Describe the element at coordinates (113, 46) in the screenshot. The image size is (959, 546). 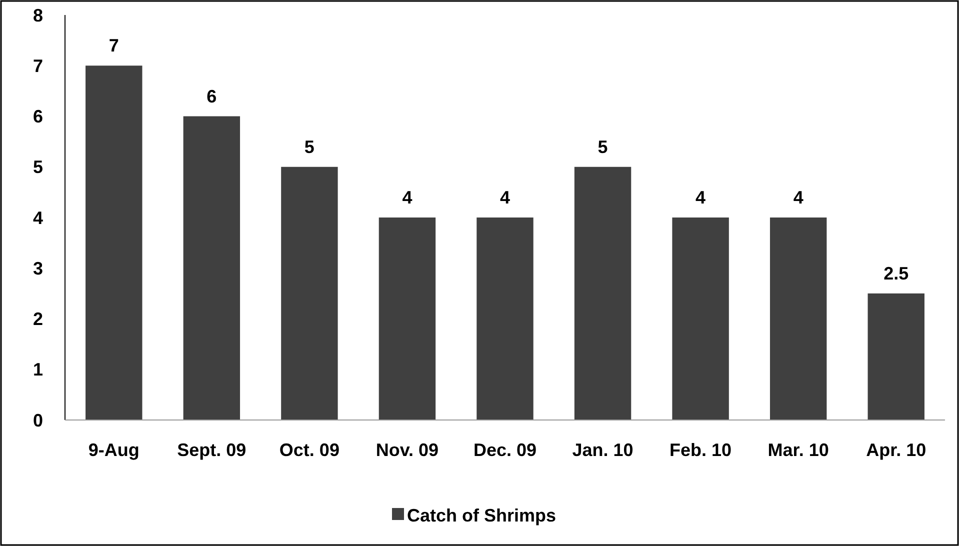
I see `data-label: 7` at that location.